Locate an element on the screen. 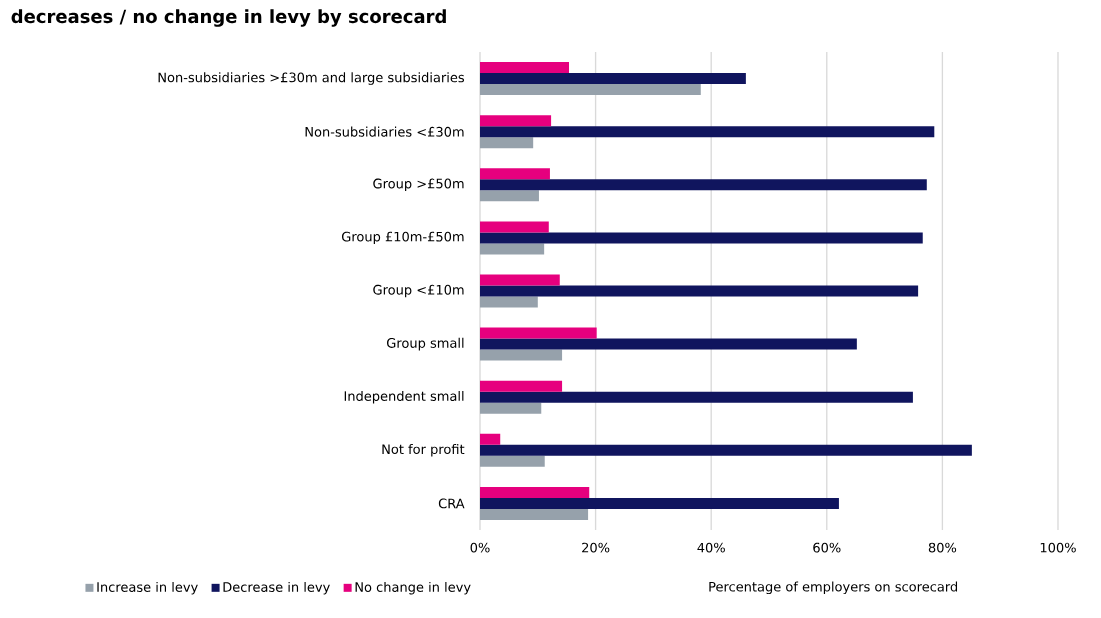  y-tick-label: Group £10m-£50m is located at coordinates (403, 238).